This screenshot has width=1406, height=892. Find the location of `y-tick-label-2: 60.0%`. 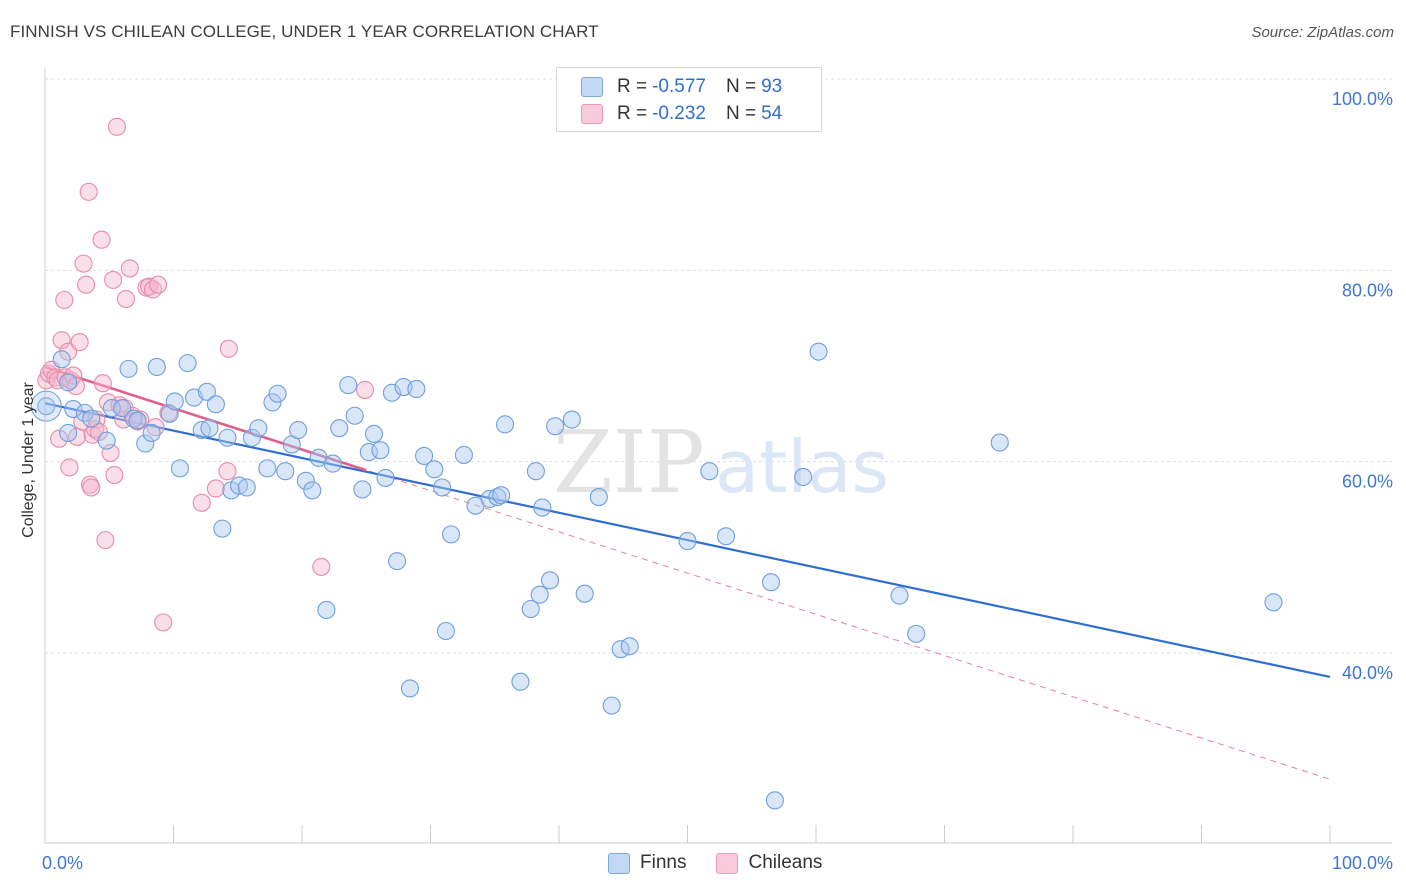

y-tick-label-2: 60.0% is located at coordinates (1367, 482).